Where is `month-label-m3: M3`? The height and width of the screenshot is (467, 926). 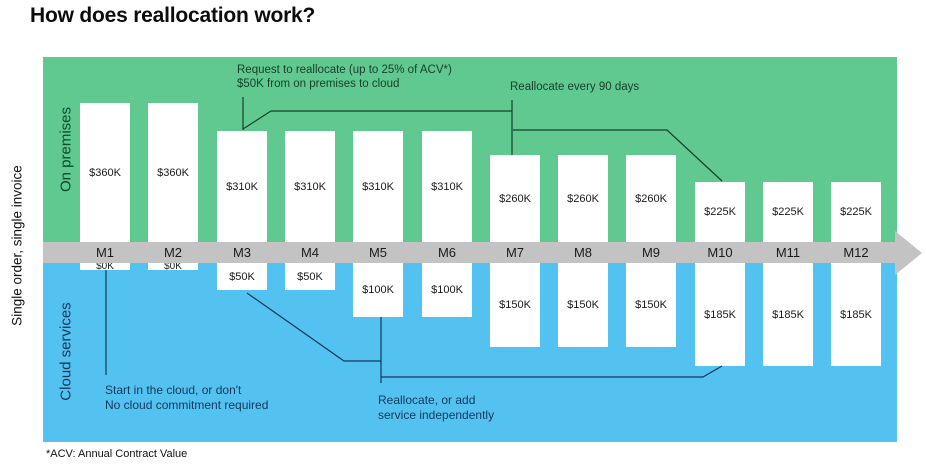 month-label-m3: M3 is located at coordinates (242, 252).